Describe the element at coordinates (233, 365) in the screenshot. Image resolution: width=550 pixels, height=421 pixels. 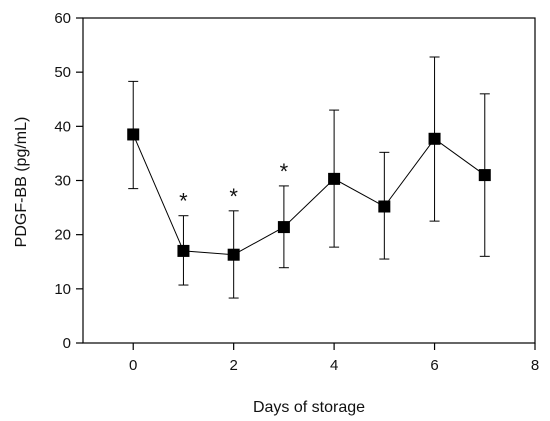
I see `x-tick-label: 2` at that location.